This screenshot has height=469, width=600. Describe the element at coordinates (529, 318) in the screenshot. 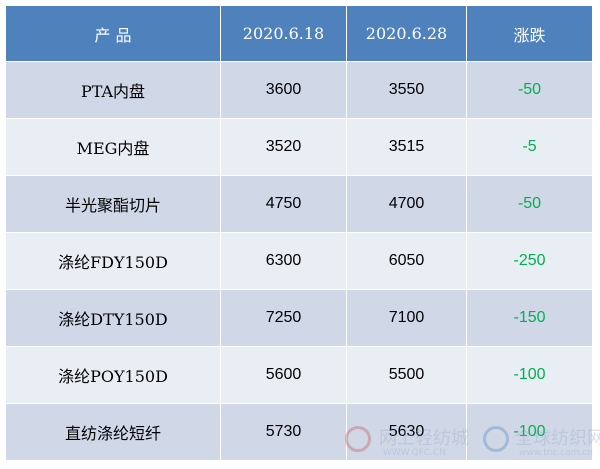

I see `price-change: -150` at that location.